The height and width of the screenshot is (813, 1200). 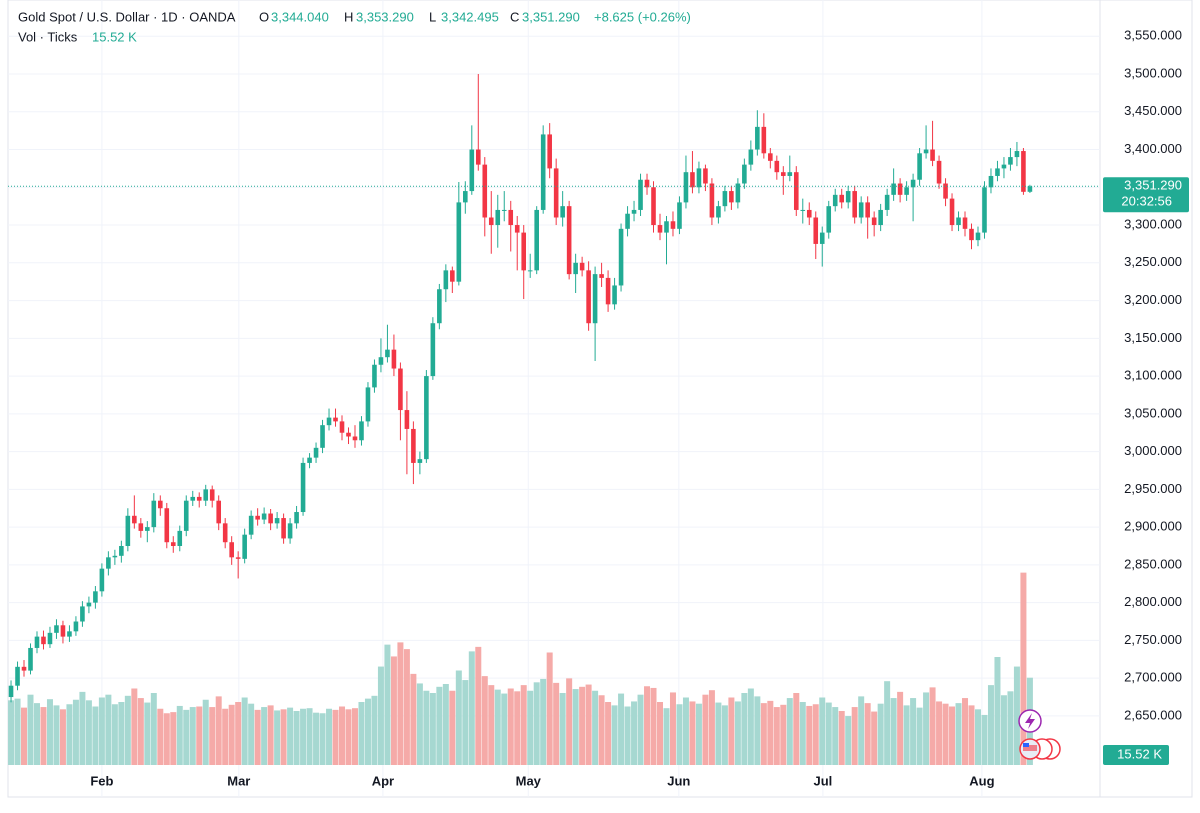 What do you see at coordinates (300, 16) in the screenshot?
I see `ohlc-value: 3,344.040` at bounding box center [300, 16].